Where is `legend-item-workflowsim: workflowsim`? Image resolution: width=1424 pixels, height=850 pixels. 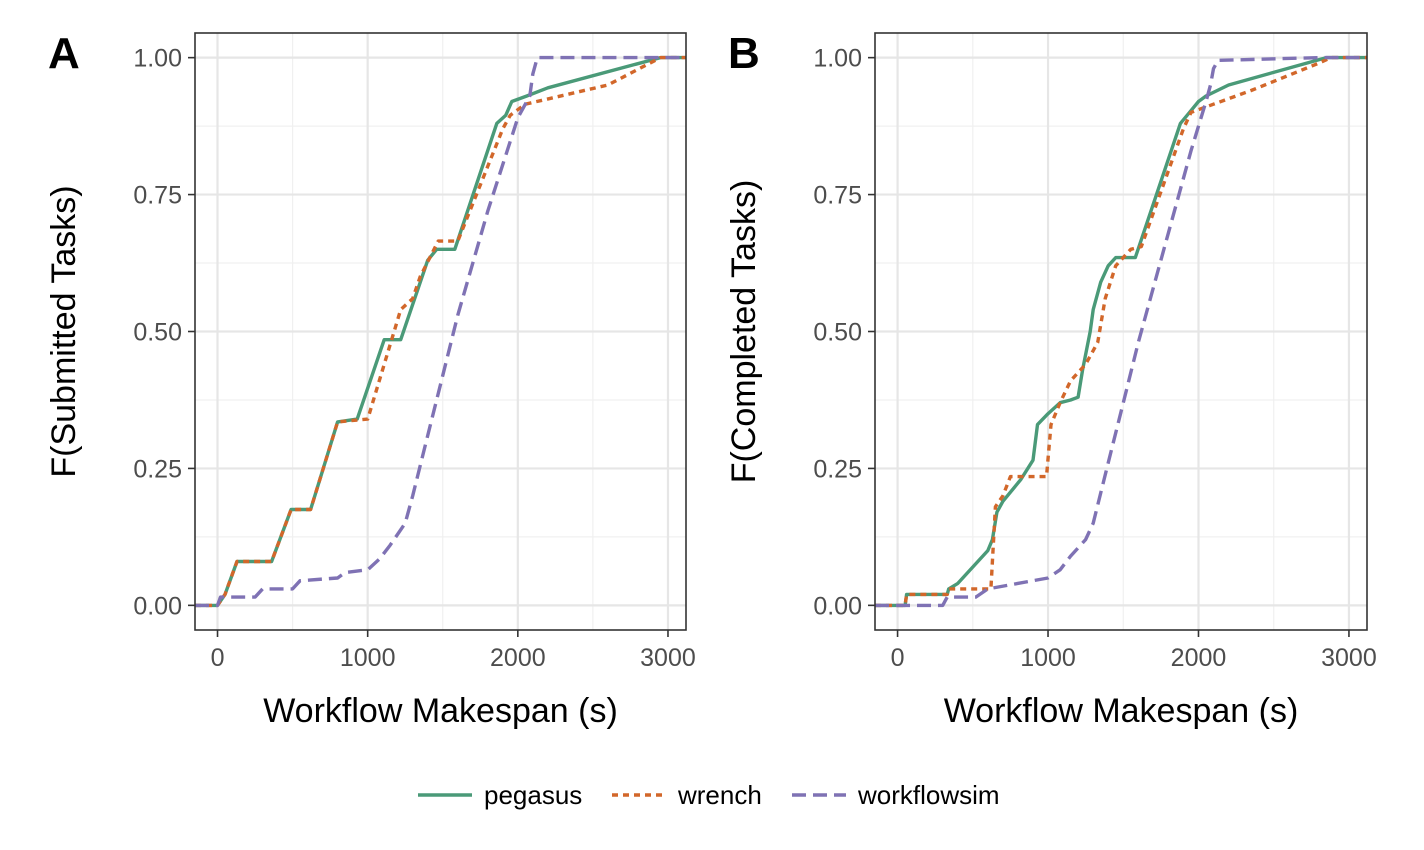 legend-item-workflowsim: workflowsim is located at coordinates (896, 795).